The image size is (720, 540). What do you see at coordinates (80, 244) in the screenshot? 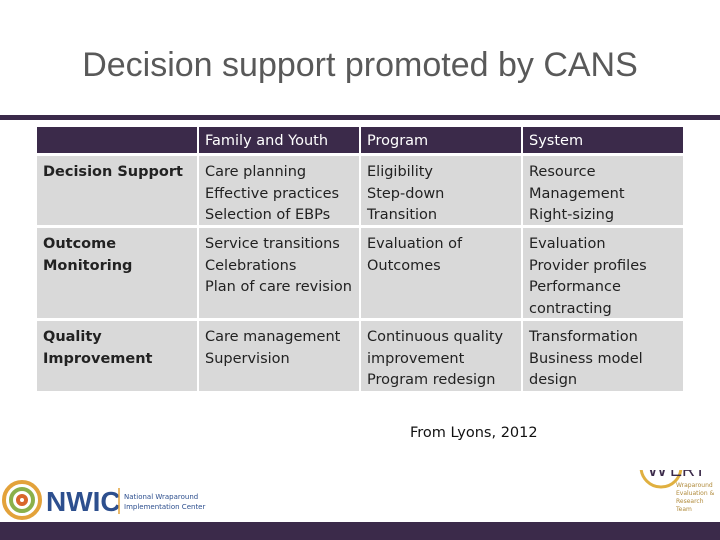
I see `cell-line: Outcome` at bounding box center [80, 244].